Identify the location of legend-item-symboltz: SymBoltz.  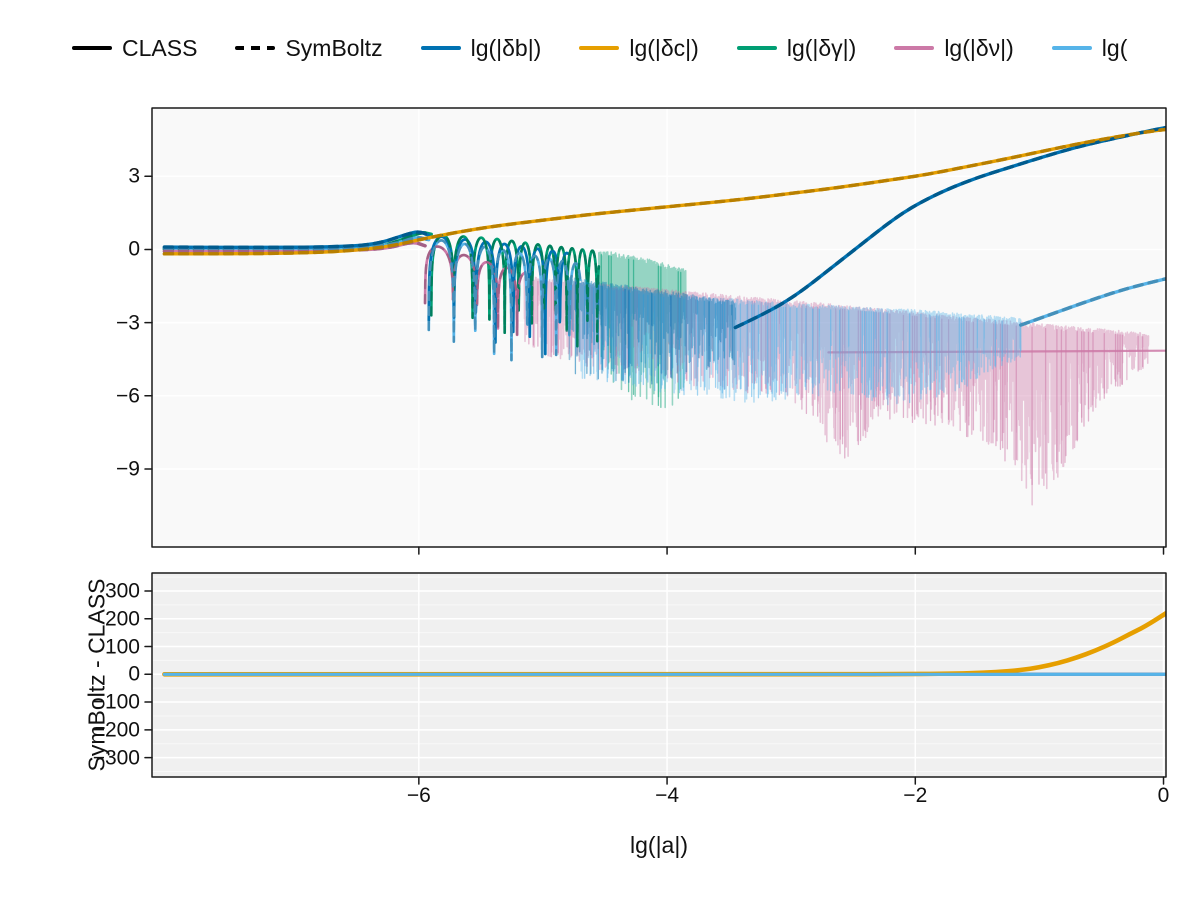
(309, 48).